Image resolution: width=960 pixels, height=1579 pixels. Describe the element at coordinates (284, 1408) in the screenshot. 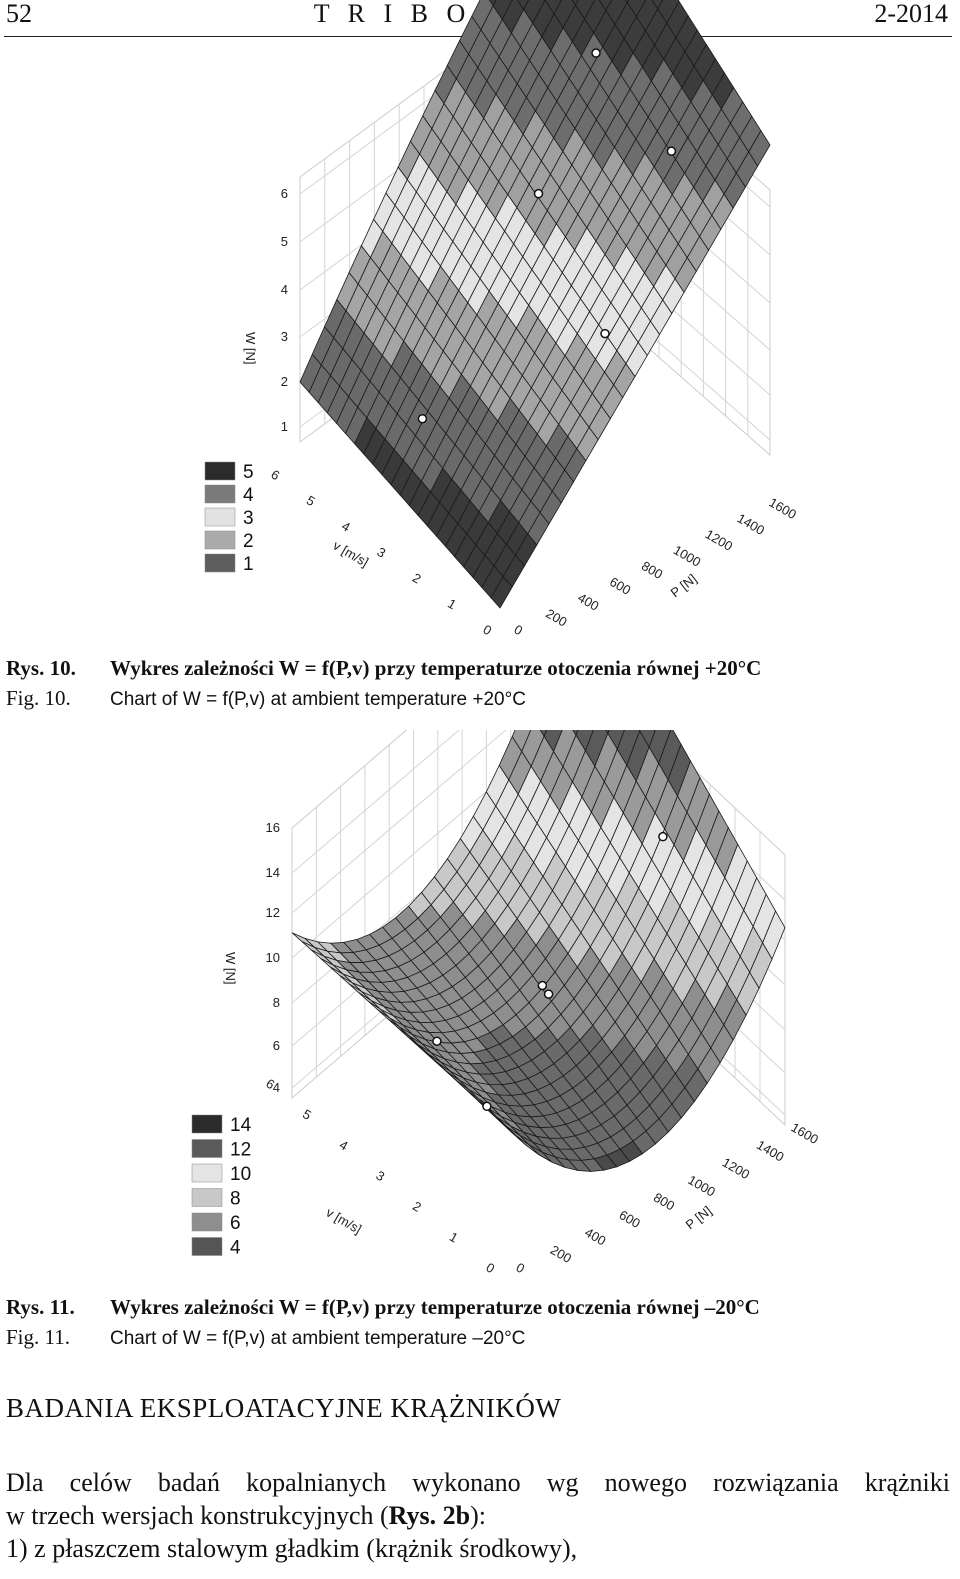

I see `section-heading: BADANIA EKSPLOATACYJNE KRĄŻNIKÓW` at that location.